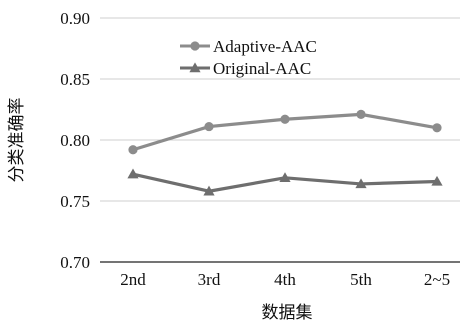  What do you see at coordinates (75, 201) in the screenshot?
I see `y-tick-label: 0.75` at bounding box center [75, 201].